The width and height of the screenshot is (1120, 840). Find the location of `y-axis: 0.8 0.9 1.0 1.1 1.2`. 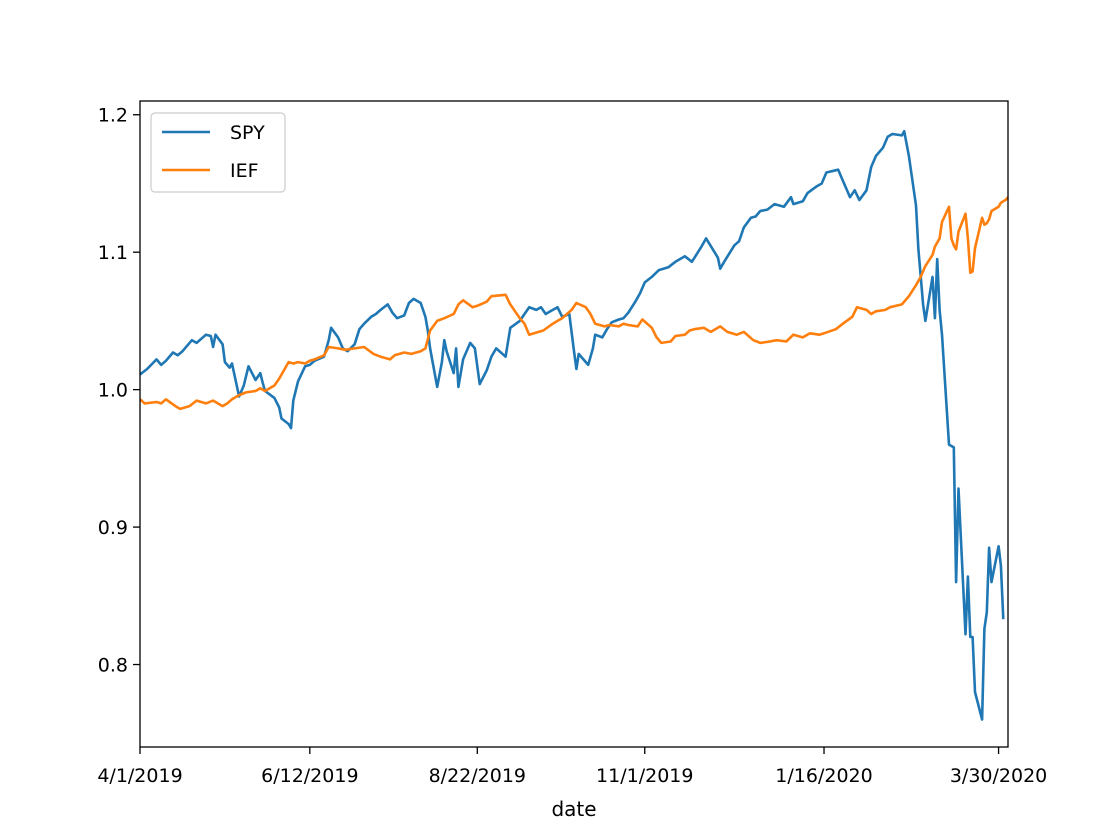

y-axis: 0.8 0.9 1.0 1.1 1.2 is located at coordinates (119, 391).